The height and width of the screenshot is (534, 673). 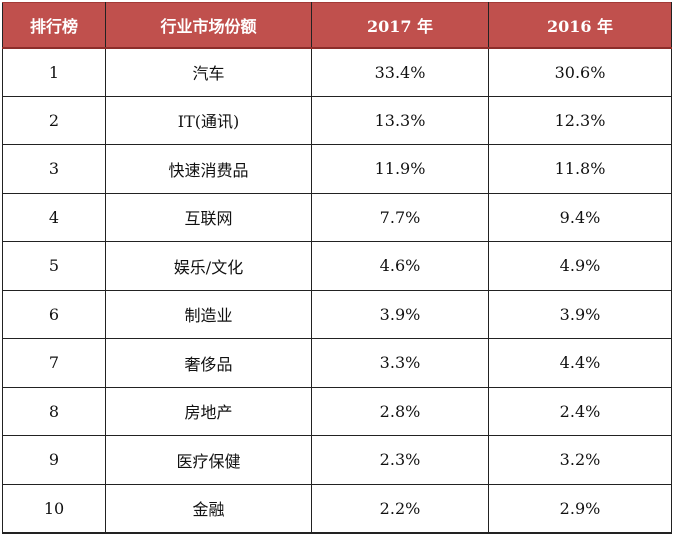 I want to click on cell-2016: 9.4%, so click(x=580, y=217).